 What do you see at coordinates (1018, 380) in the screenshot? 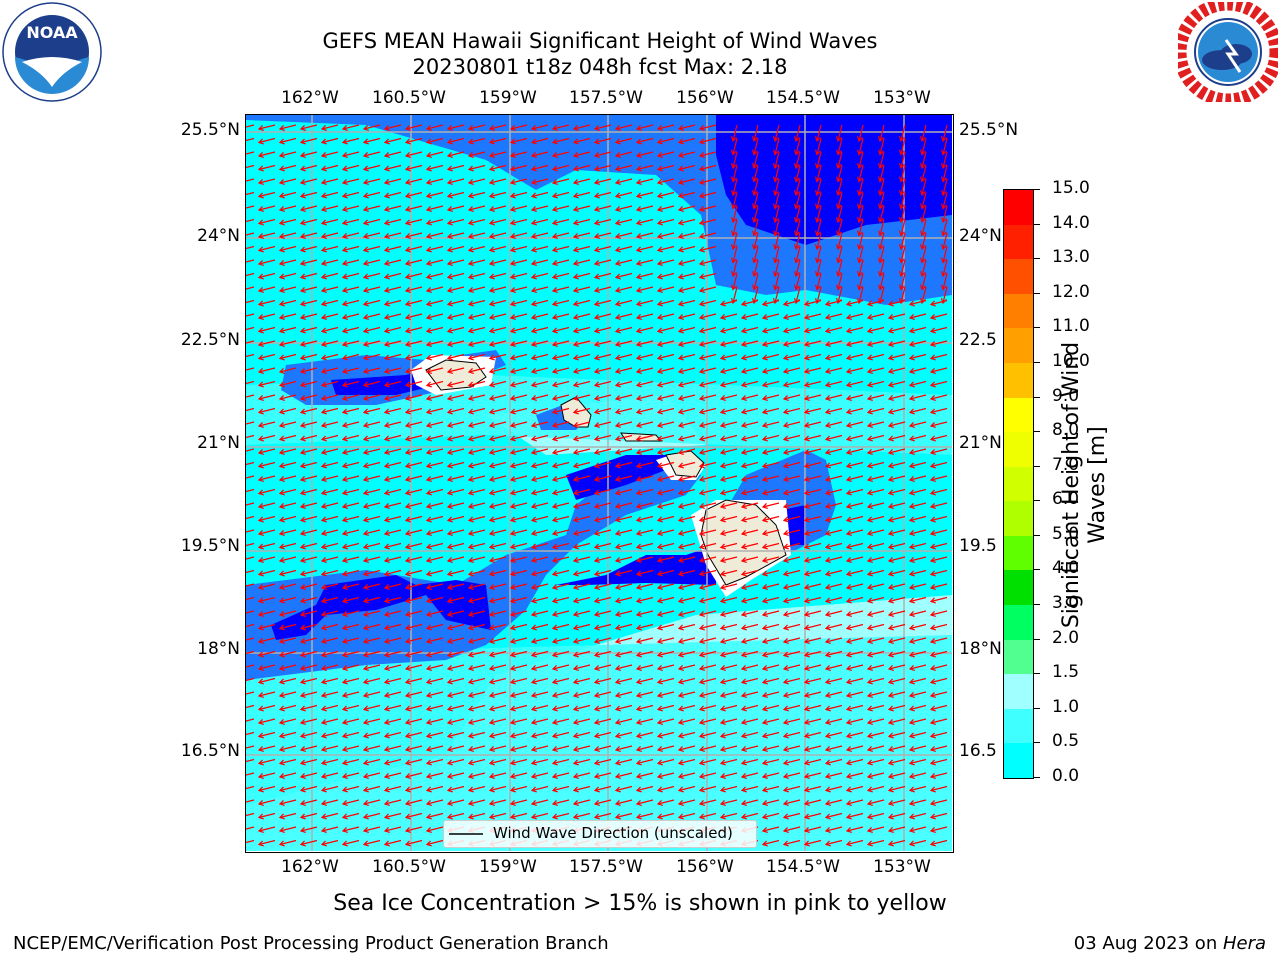
I see `colorbar-segment` at bounding box center [1018, 380].